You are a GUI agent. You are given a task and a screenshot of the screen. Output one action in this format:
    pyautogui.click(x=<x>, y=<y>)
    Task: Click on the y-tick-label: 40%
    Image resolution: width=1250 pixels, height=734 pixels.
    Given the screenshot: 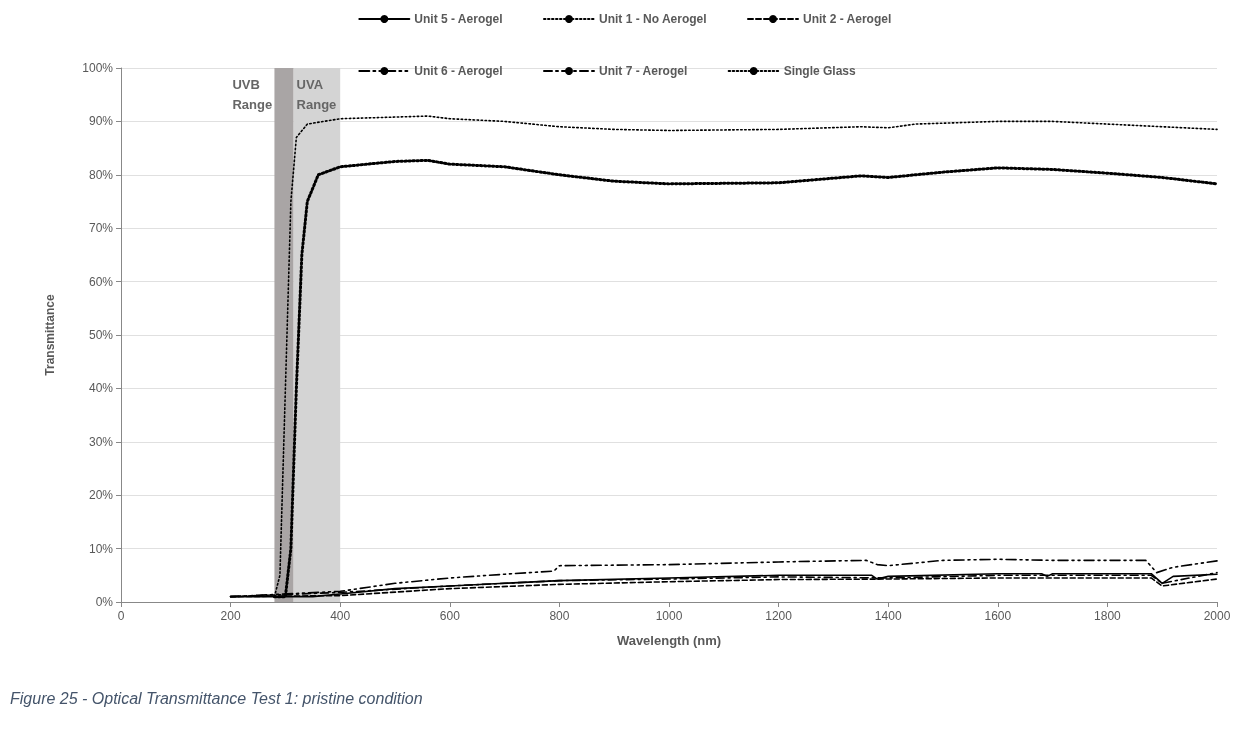 What is the action you would take?
    pyautogui.click(x=101, y=388)
    